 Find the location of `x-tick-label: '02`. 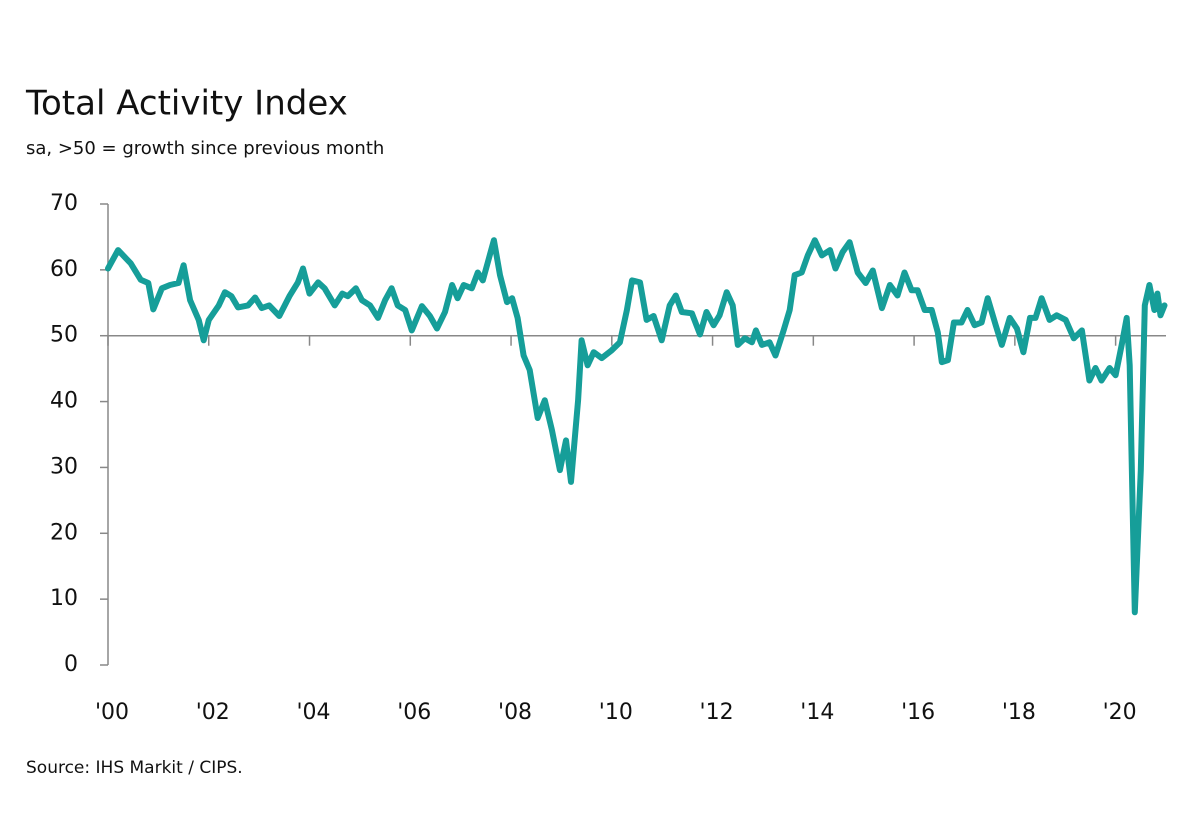

x-tick-label: '02 is located at coordinates (213, 712).